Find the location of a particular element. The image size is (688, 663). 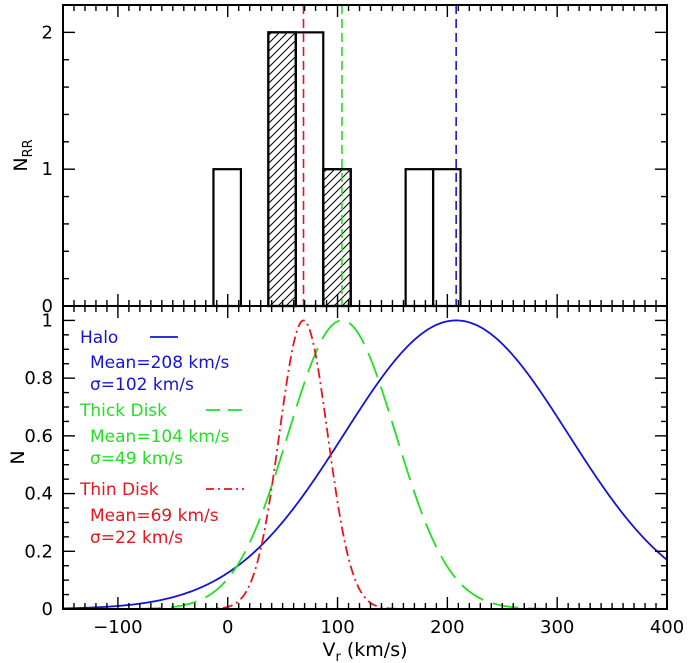

y-tick-label: 0.2 is located at coordinates (38, 551).